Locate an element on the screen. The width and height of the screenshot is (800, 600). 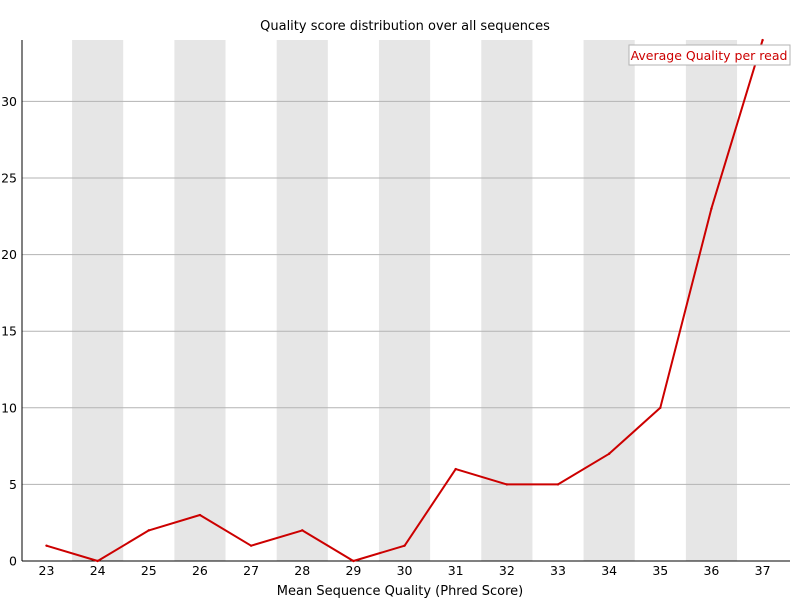
y-tick-label-10: 10 is located at coordinates (9, 407).